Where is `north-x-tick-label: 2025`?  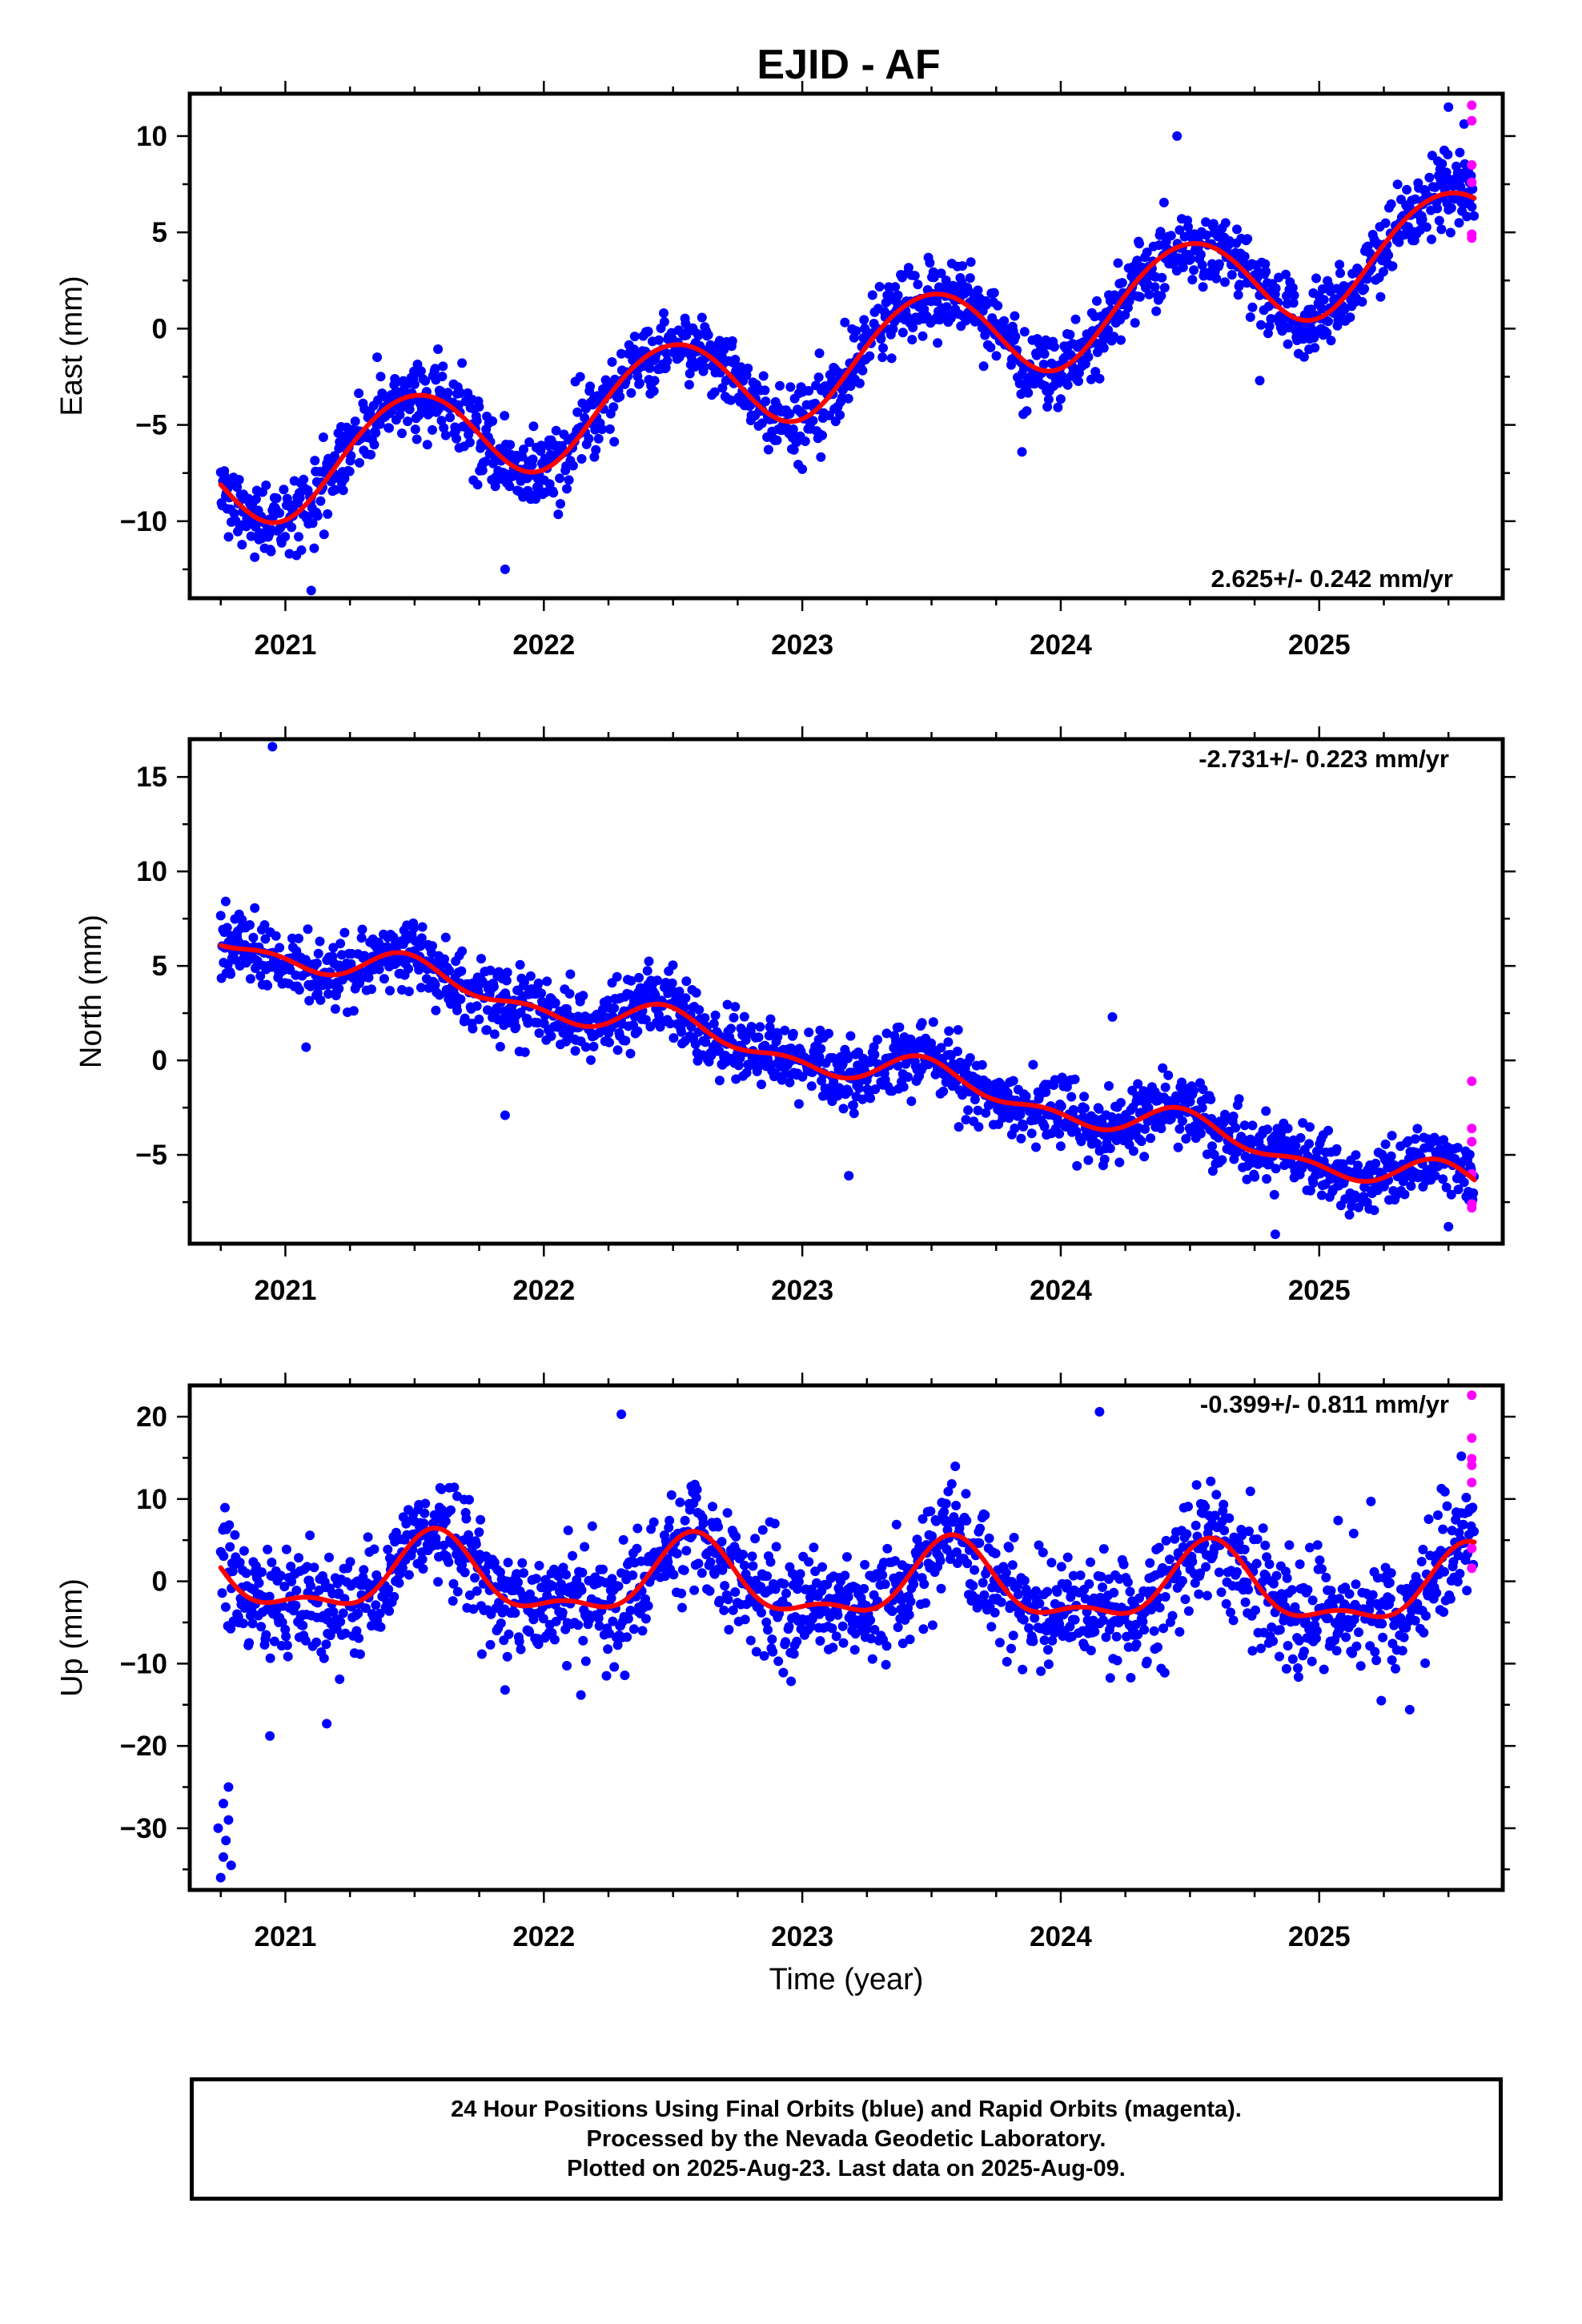 north-x-tick-label: 2025 is located at coordinates (1319, 1290).